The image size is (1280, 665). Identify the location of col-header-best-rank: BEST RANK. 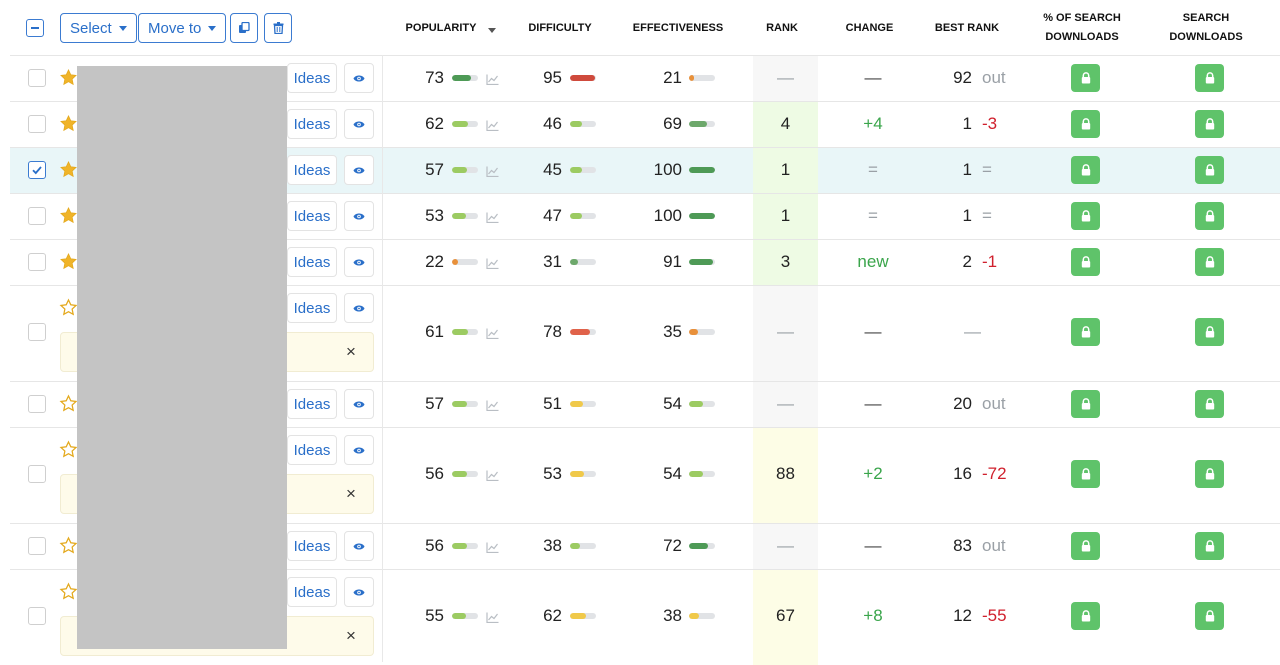
(967, 28).